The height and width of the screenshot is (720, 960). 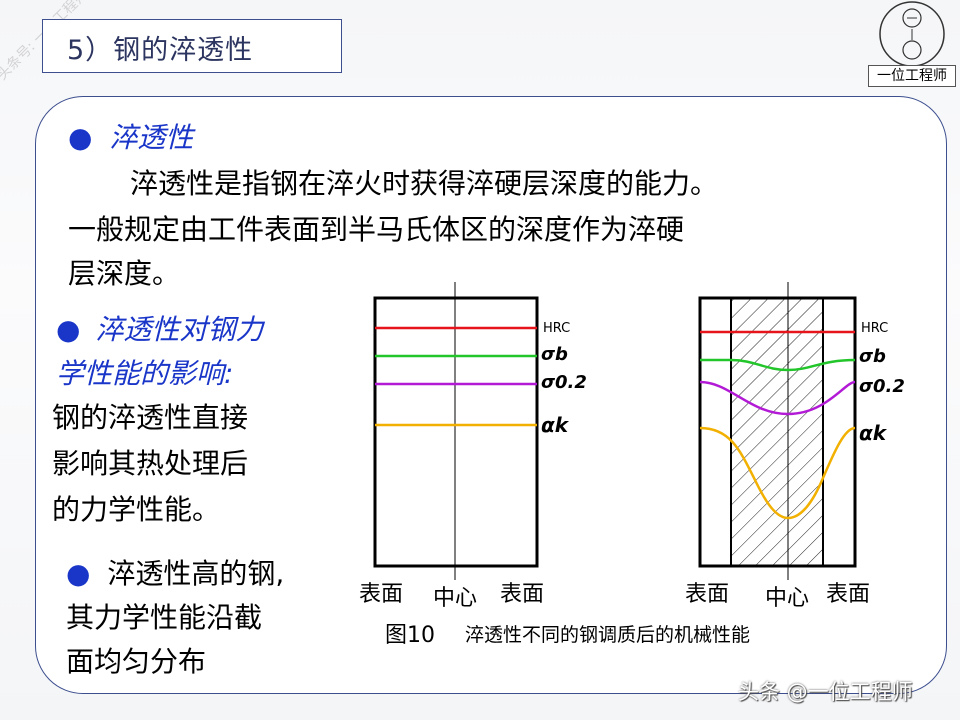 I want to click on right-hatched-core, so click(x=777, y=432).